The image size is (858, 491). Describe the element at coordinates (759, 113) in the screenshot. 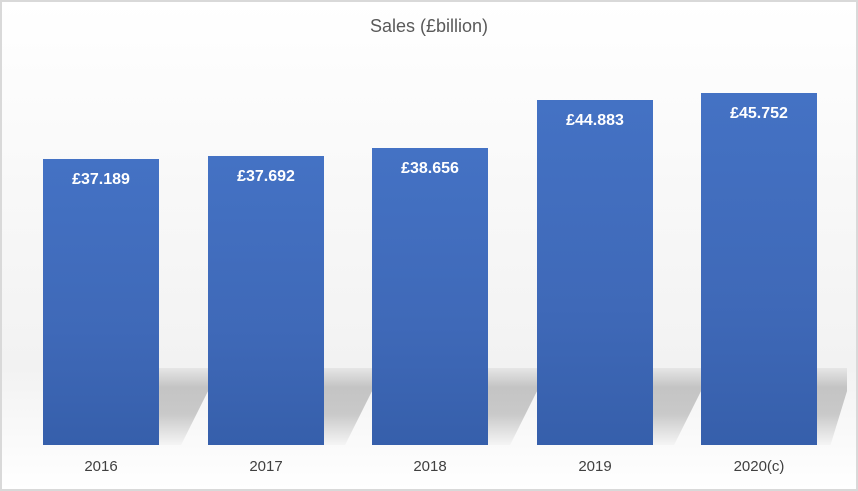

I see `data-label: £45.752` at that location.